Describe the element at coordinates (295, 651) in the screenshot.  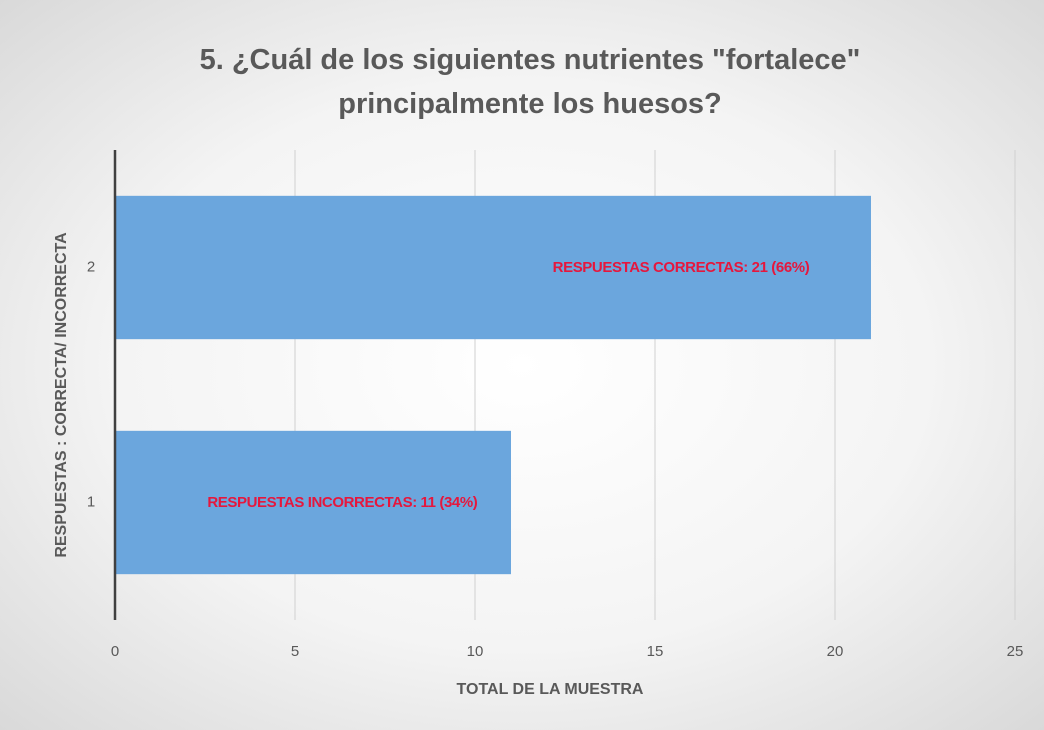
I see `x-tick-label: 5` at that location.